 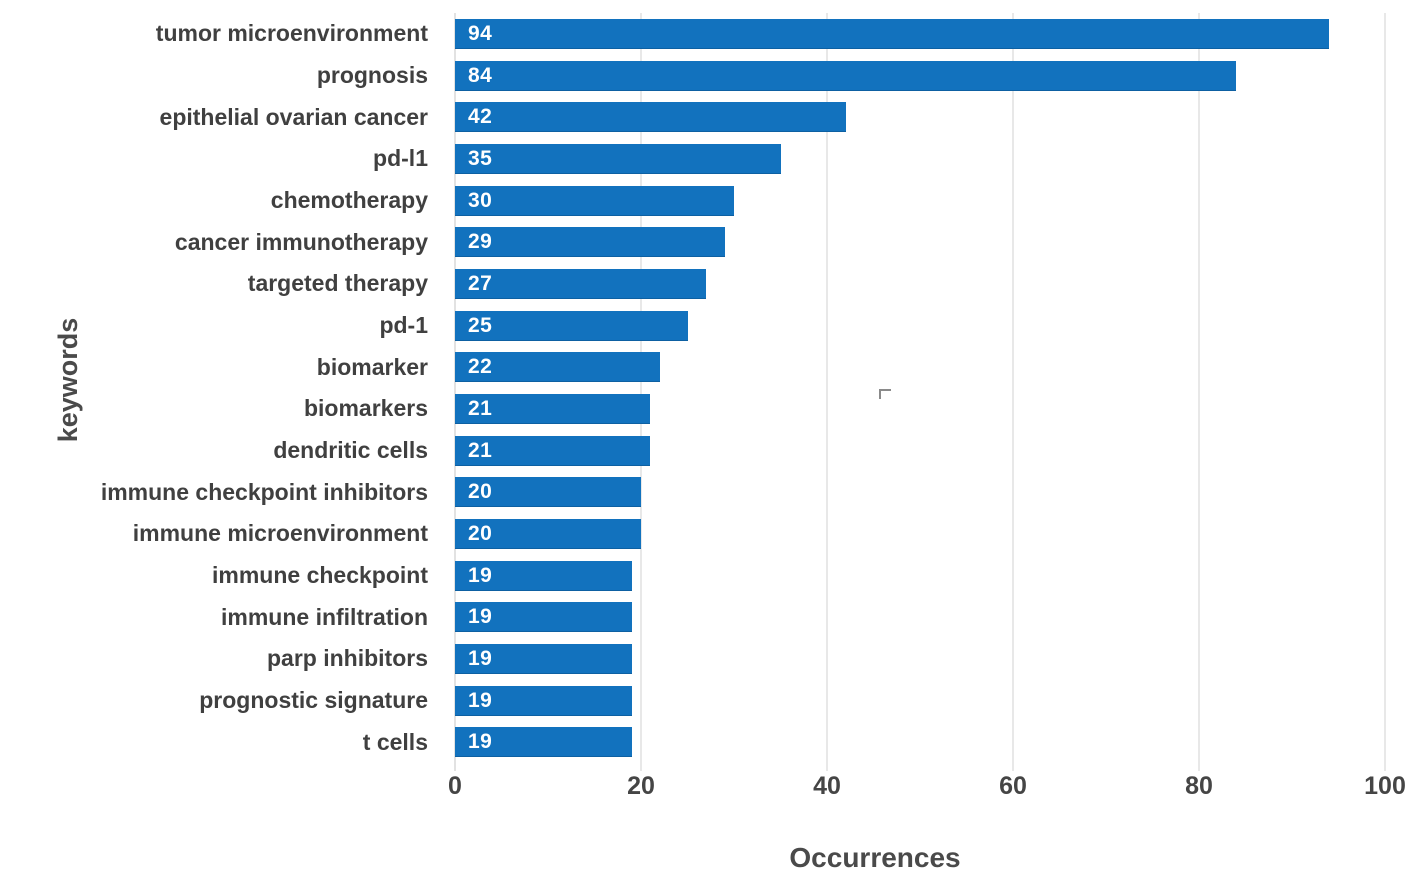 I want to click on category-label: parp inhibitors, so click(x=347, y=658).